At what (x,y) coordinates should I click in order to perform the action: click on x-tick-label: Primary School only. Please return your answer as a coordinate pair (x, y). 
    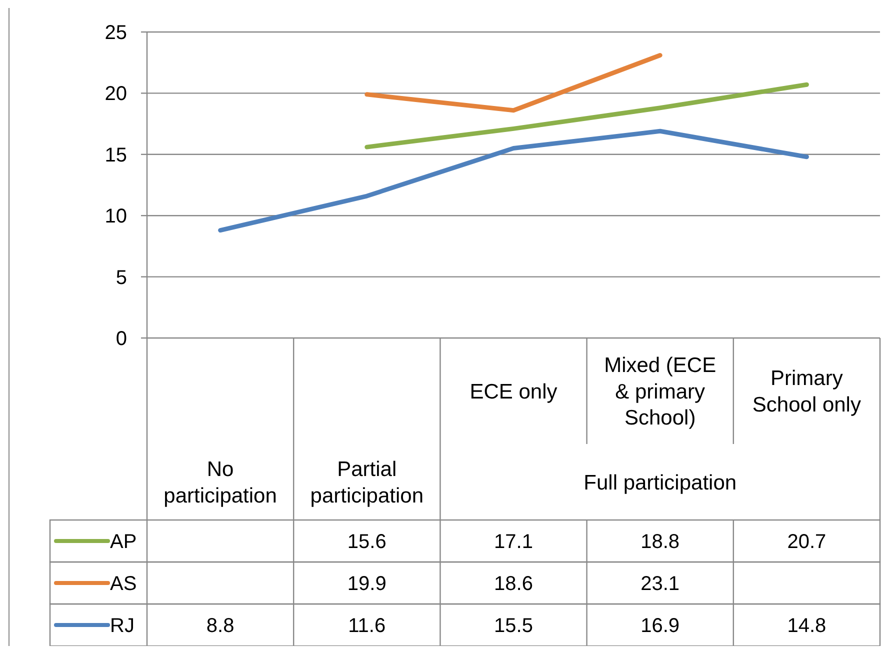
    Looking at the image, I should click on (807, 391).